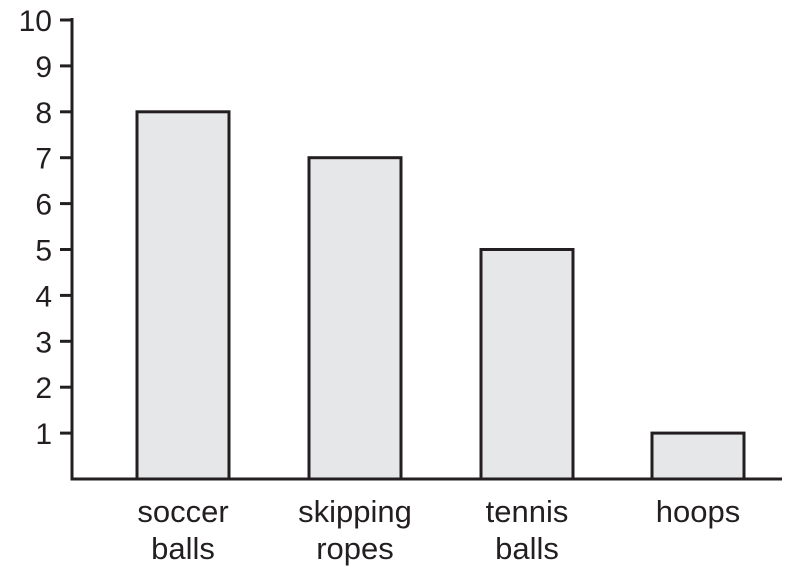 The width and height of the screenshot is (795, 567). What do you see at coordinates (43, 205) in the screenshot?
I see `y-tick-label: 6` at bounding box center [43, 205].